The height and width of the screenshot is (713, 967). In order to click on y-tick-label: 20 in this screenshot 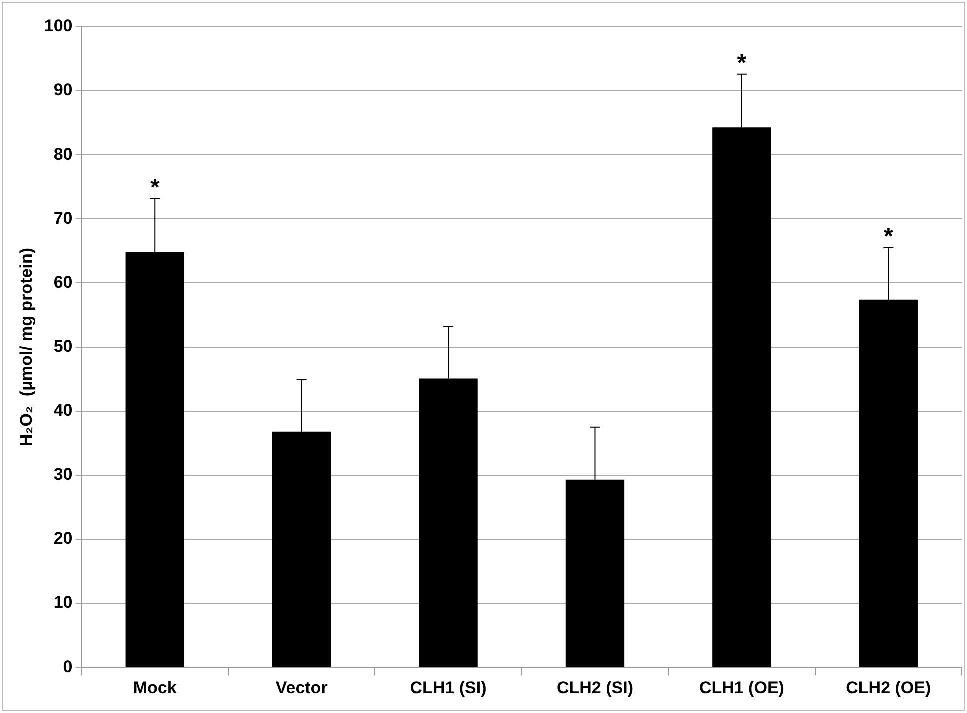, I will do `click(63, 538)`.